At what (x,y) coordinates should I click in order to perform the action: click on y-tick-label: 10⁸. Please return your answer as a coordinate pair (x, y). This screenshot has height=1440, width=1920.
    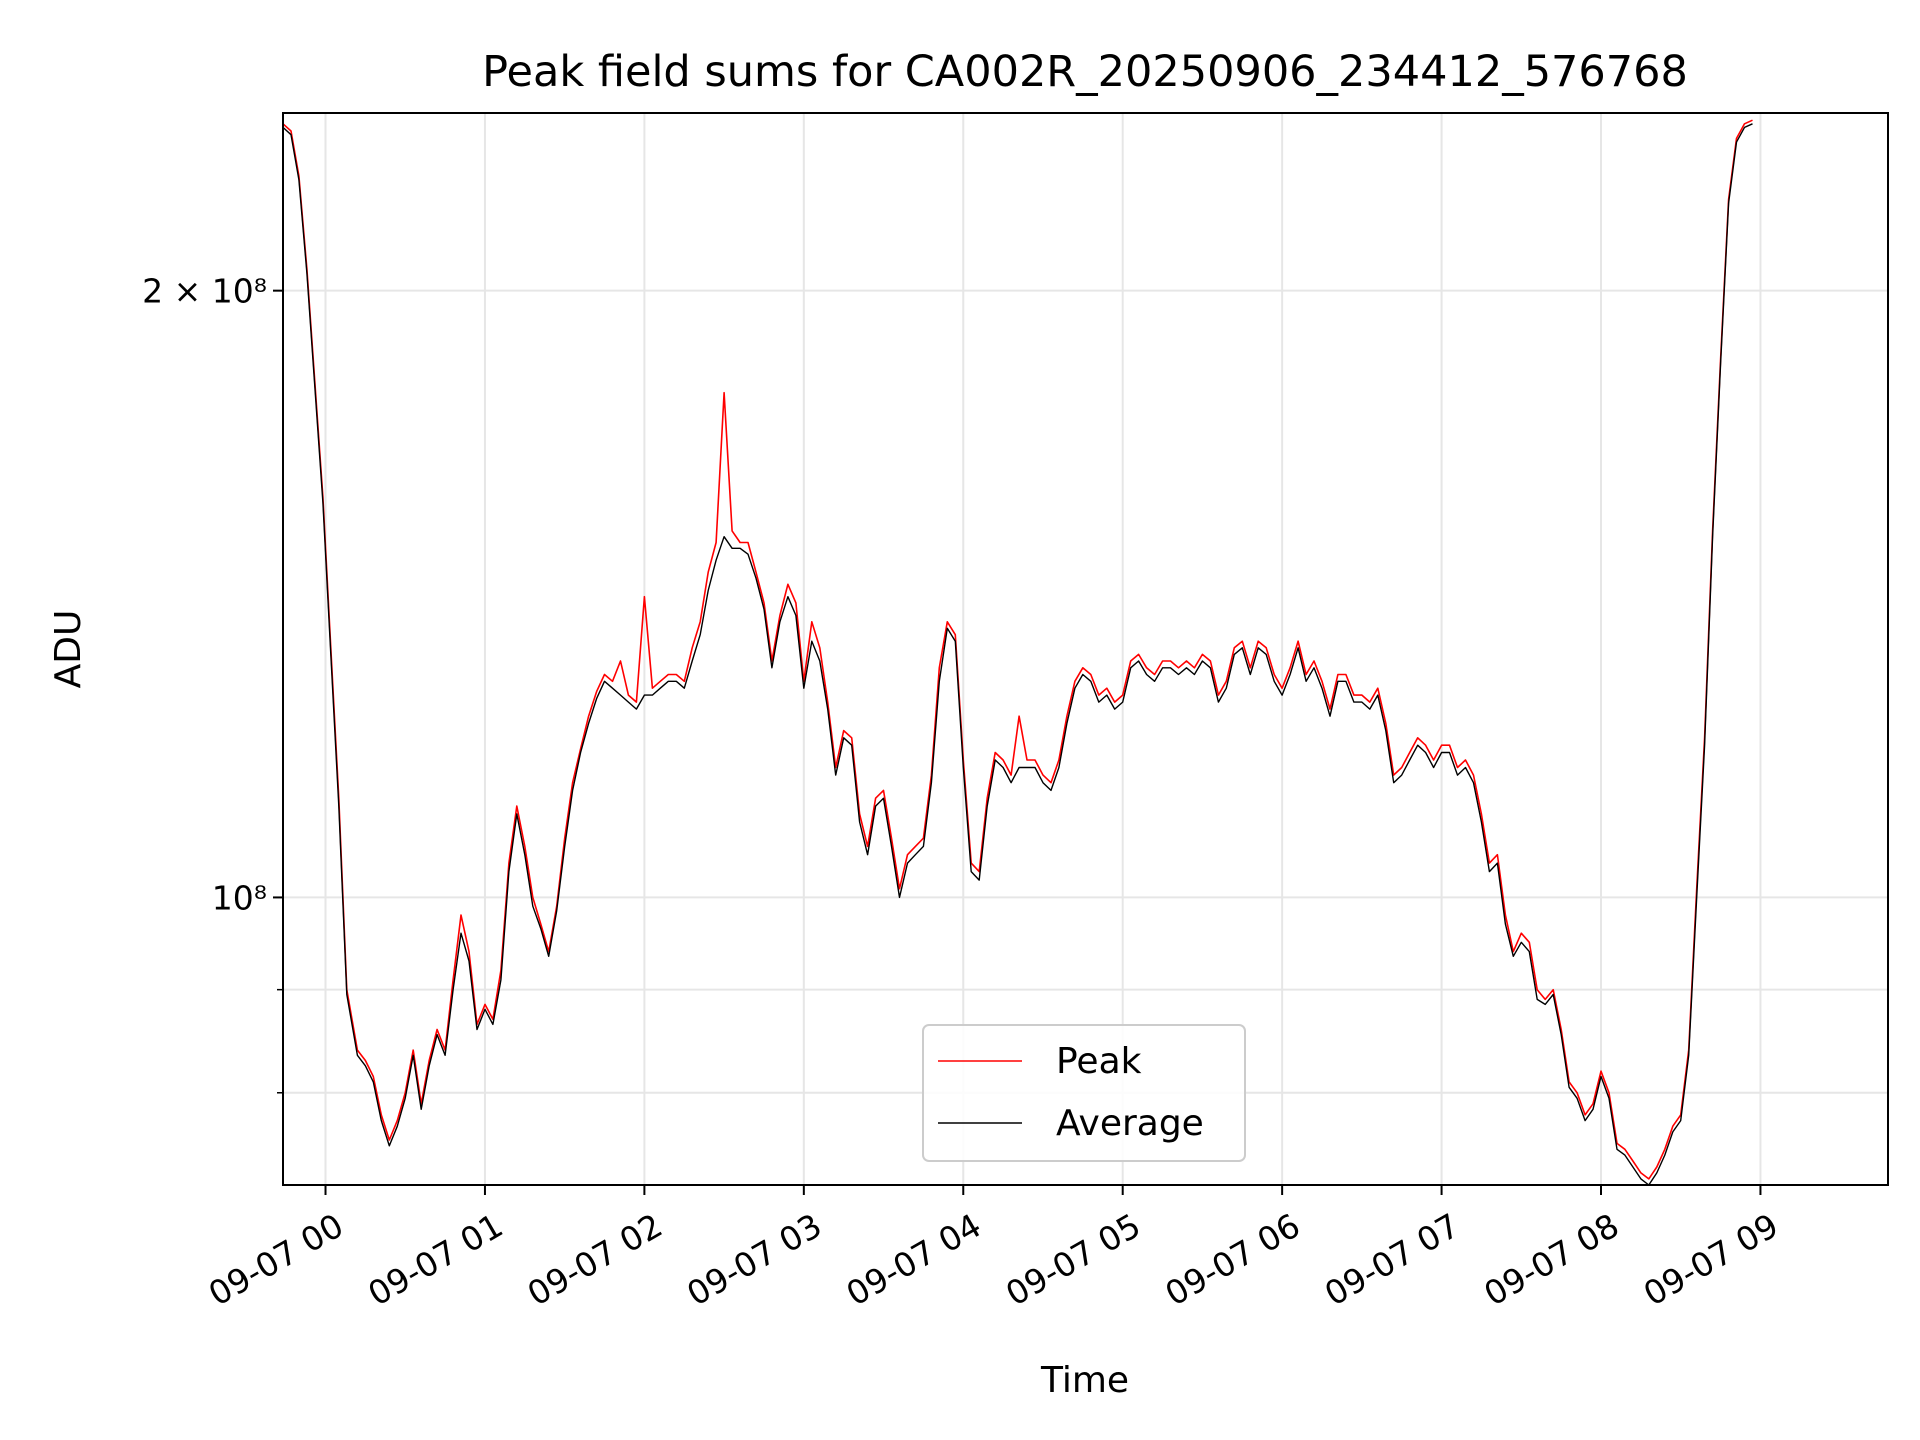
    Looking at the image, I should click on (239, 897).